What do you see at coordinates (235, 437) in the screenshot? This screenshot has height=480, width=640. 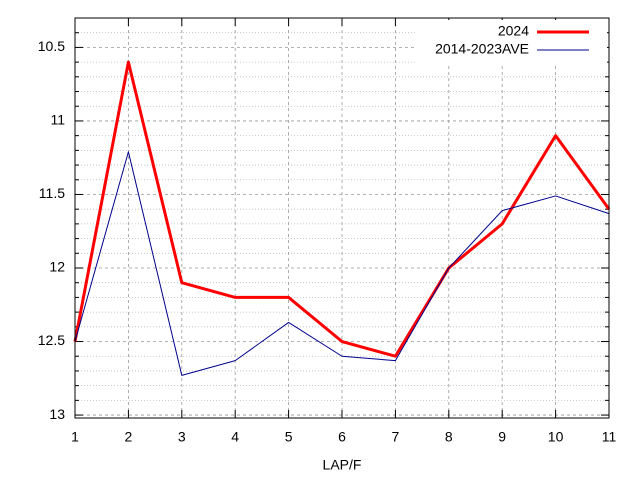 I see `x-tick-label: 4` at bounding box center [235, 437].